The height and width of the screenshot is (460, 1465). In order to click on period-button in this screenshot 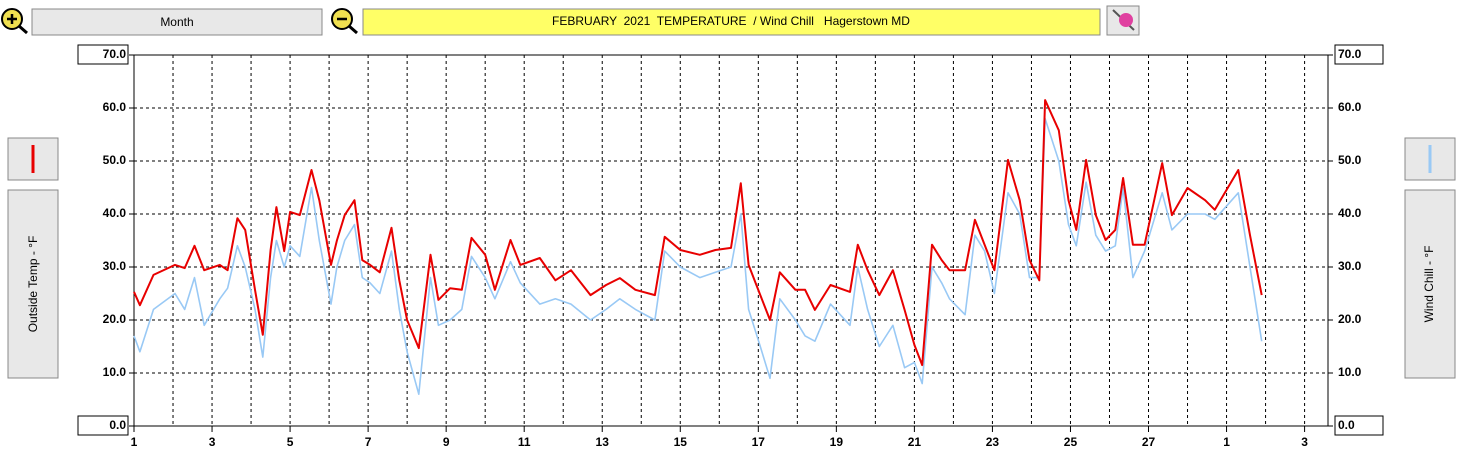, I will do `click(177, 22)`.